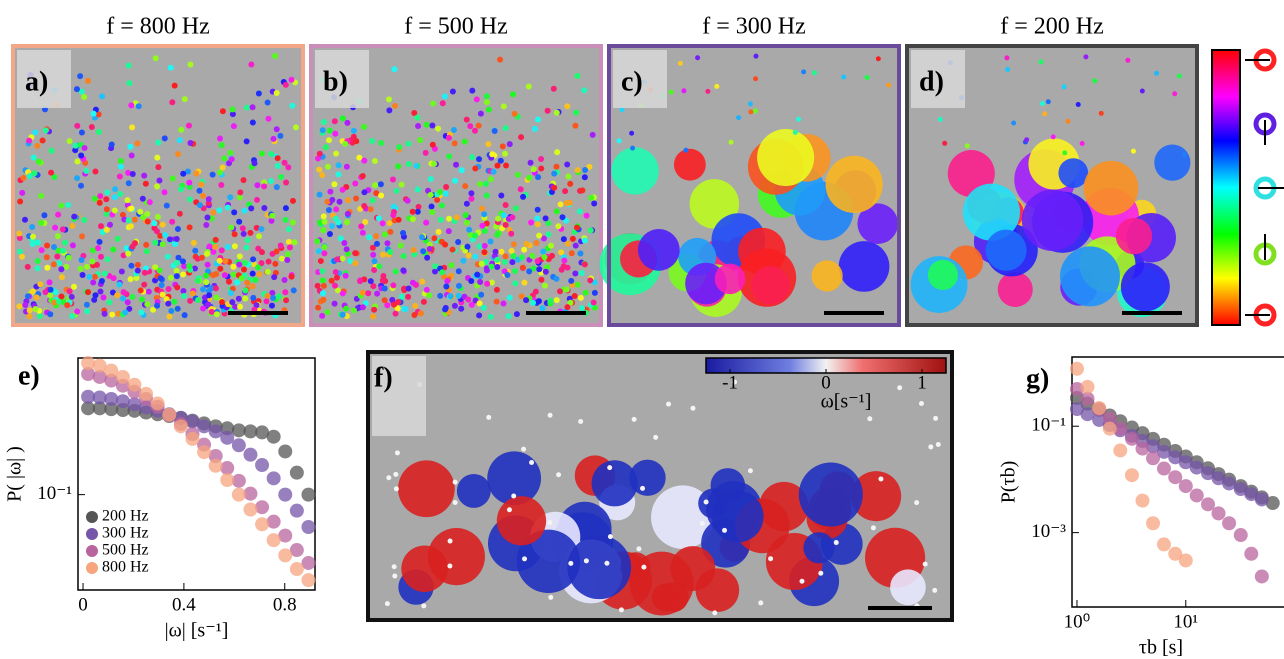  What do you see at coordinates (184, 604) in the screenshot?
I see `x-tick-label: 0.4` at bounding box center [184, 604].